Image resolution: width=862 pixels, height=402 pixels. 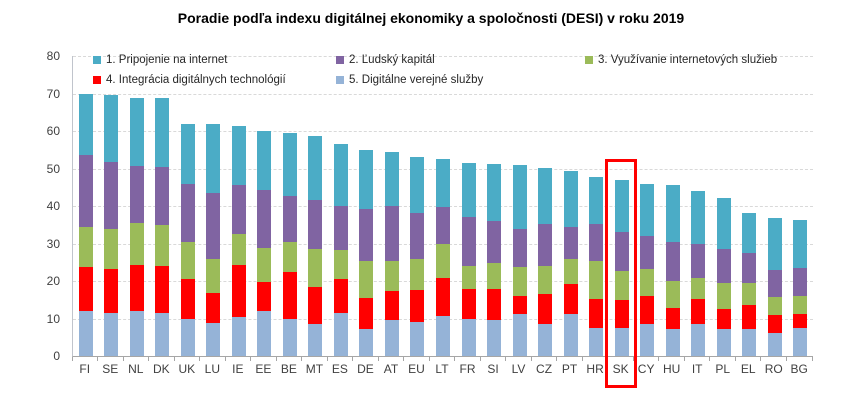 What do you see at coordinates (263, 369) in the screenshot?
I see `x-axis-label-EE: EE` at bounding box center [263, 369].